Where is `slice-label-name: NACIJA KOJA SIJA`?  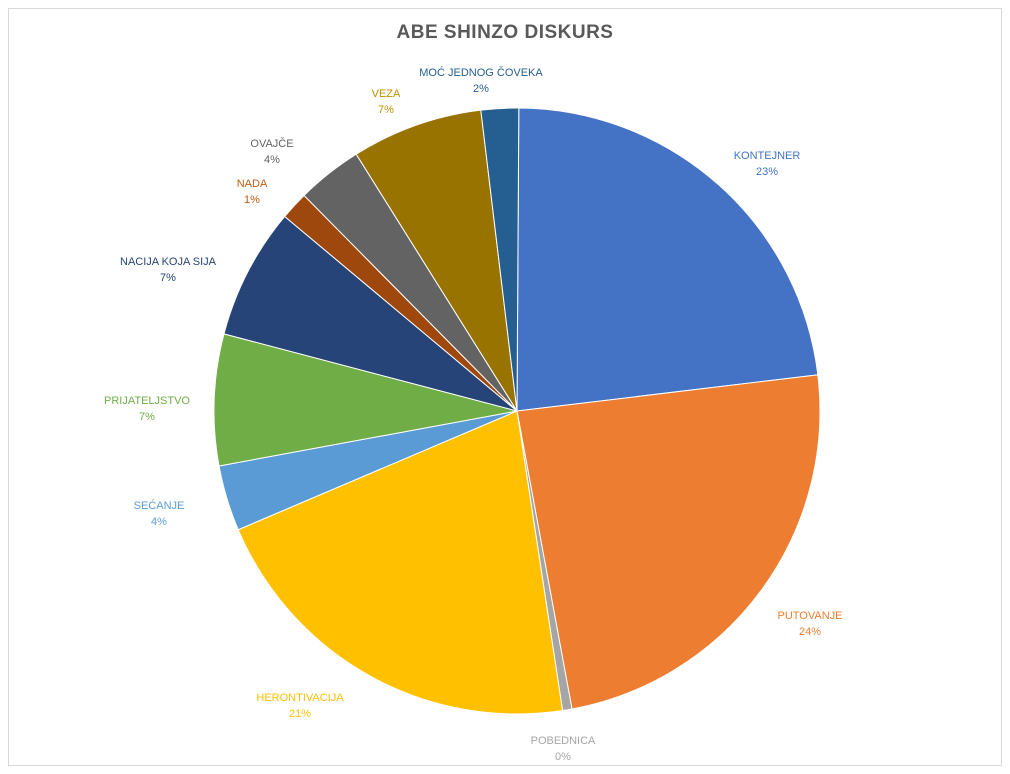
slice-label-name: NACIJA KOJA SIJA is located at coordinates (168, 262).